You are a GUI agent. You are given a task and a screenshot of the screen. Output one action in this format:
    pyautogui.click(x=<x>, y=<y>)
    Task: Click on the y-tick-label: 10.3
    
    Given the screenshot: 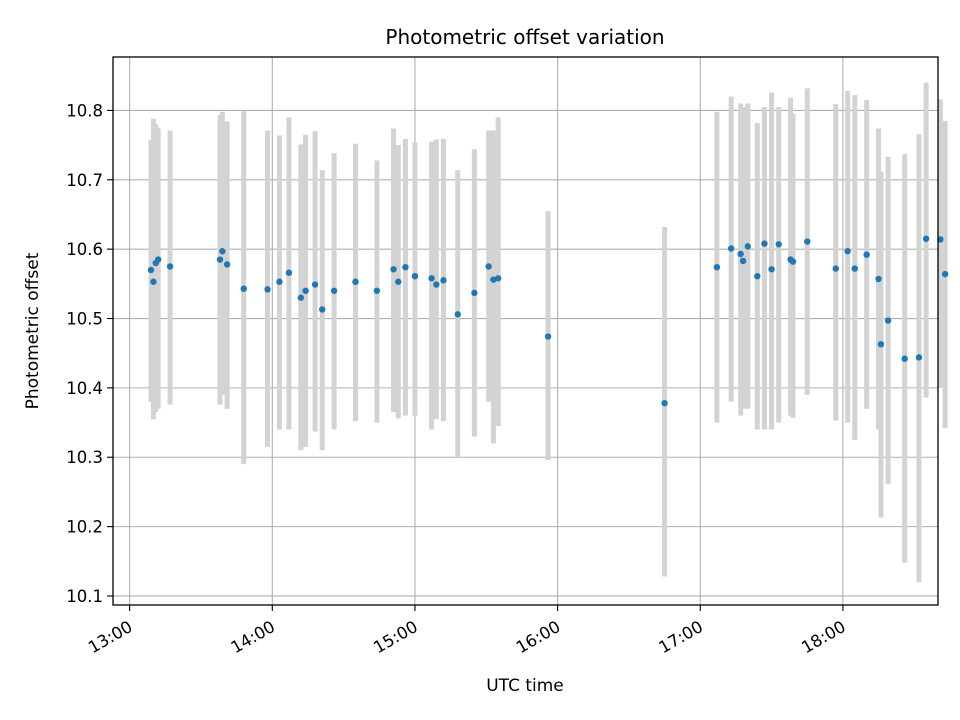 What is the action you would take?
    pyautogui.click(x=84, y=457)
    